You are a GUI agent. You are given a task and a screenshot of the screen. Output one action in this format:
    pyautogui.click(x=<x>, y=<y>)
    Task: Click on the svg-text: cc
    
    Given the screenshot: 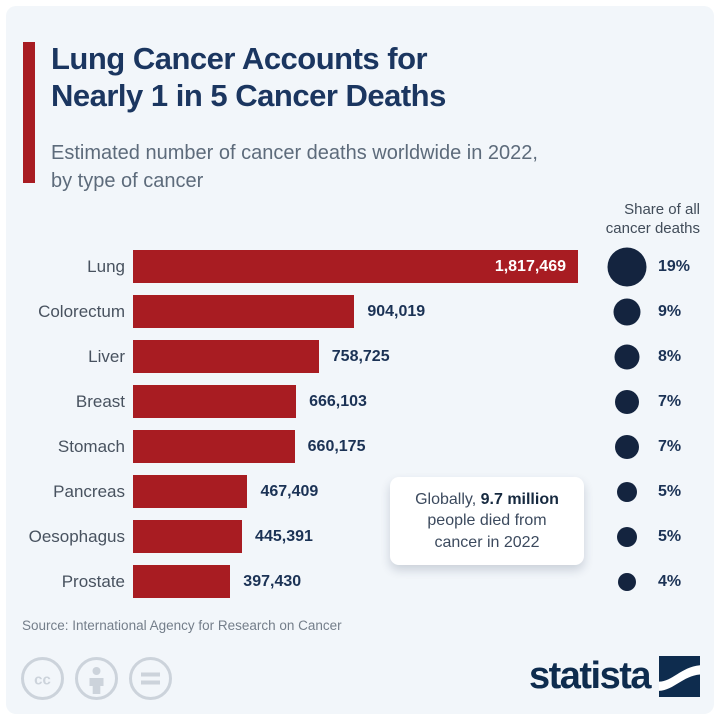 What is the action you would take?
    pyautogui.click(x=42, y=680)
    